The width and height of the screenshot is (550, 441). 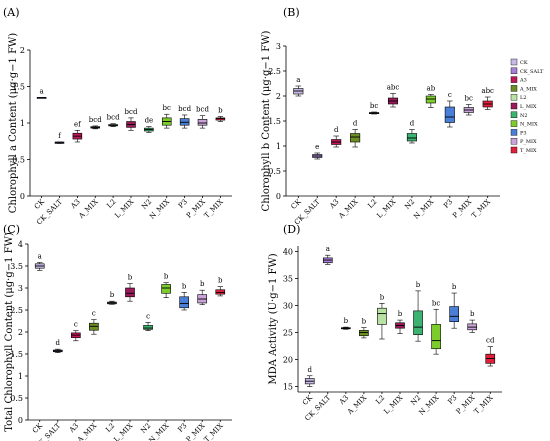 I want to click on y-axis-title: MDA Activity (U·g−1 FW), so click(x=273, y=318).